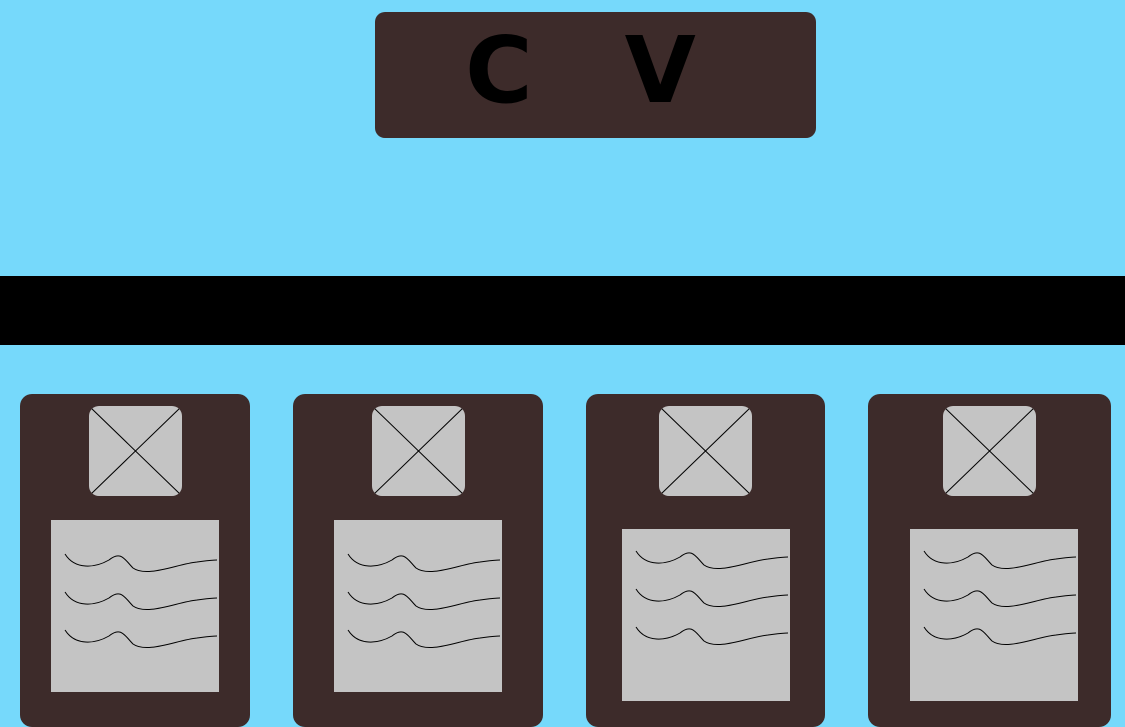 The height and width of the screenshot is (727, 1125). I want to click on divider-bar, so click(562, 310).